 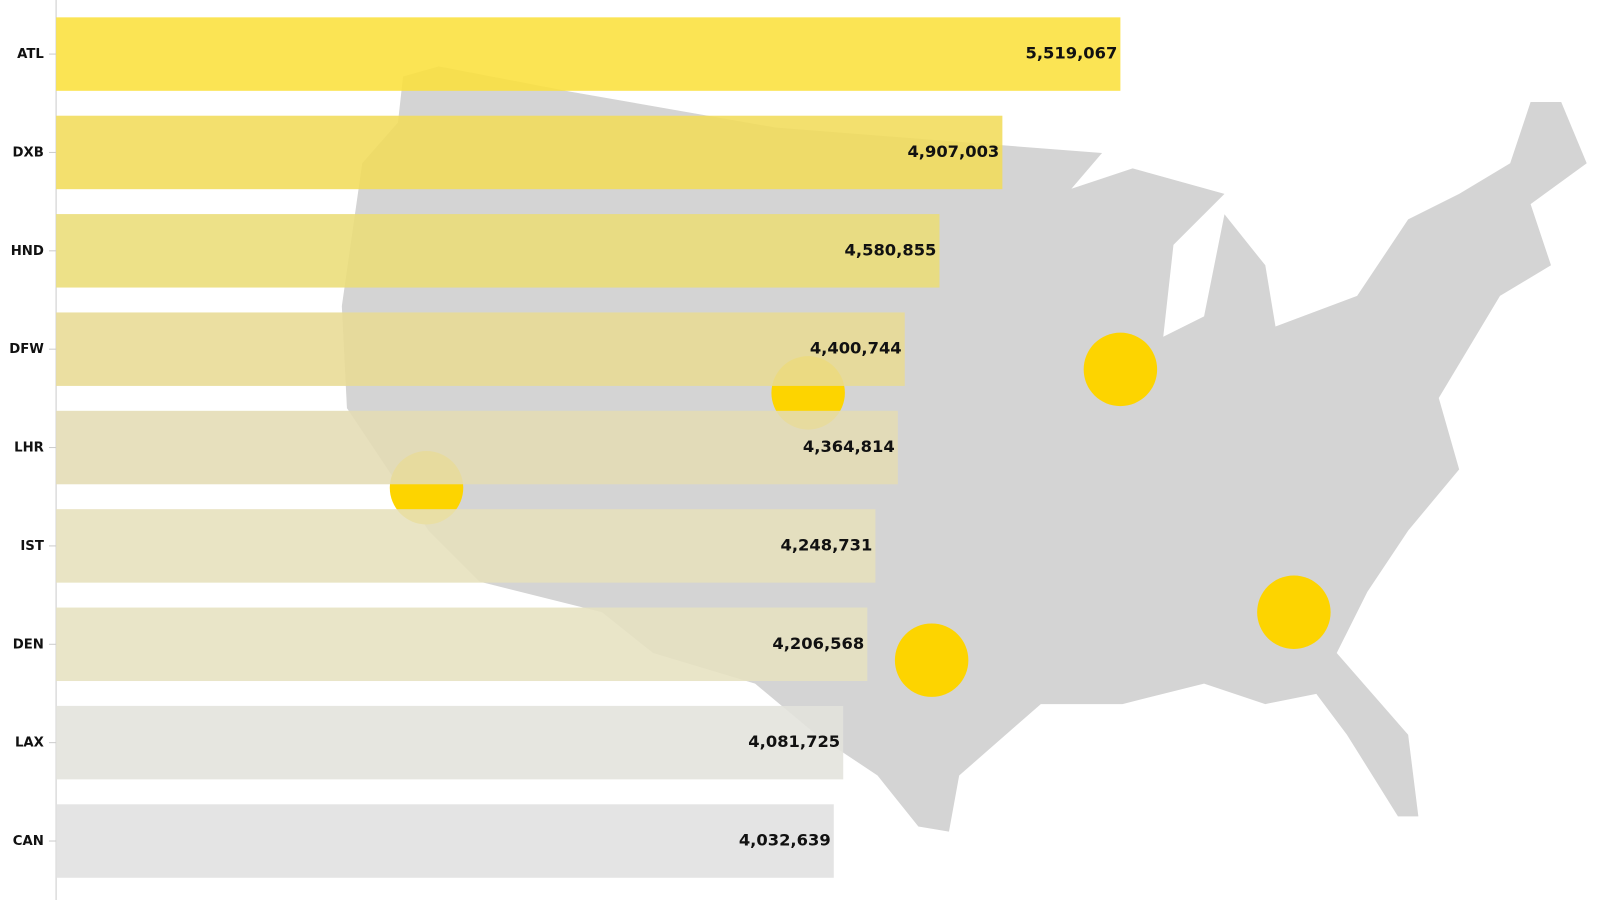 What do you see at coordinates (849, 446) in the screenshot?
I see `value-label: 4,364,814` at bounding box center [849, 446].